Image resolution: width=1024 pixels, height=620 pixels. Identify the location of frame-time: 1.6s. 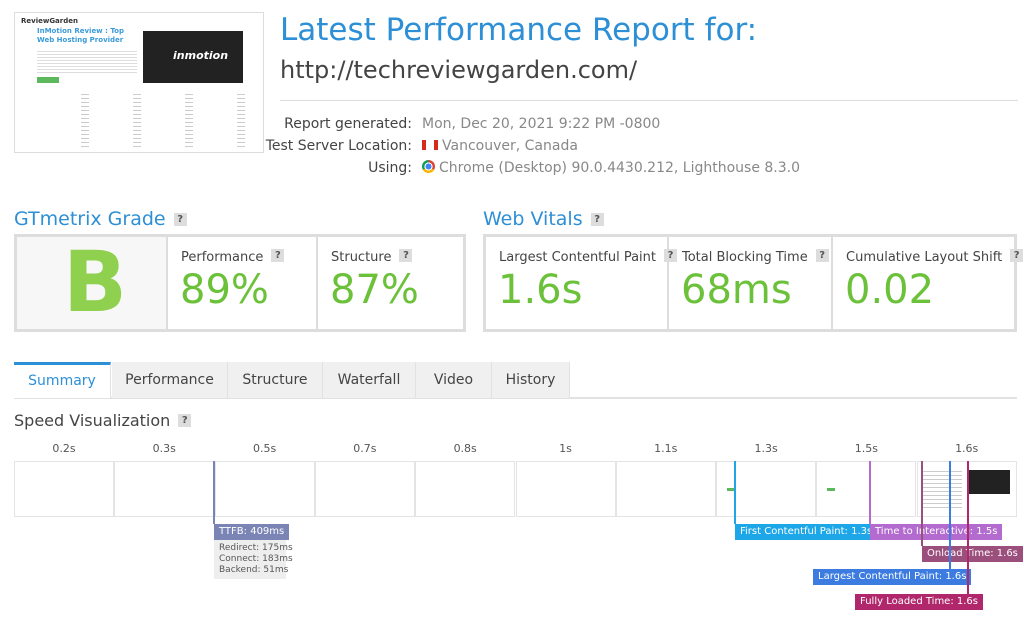
(967, 448).